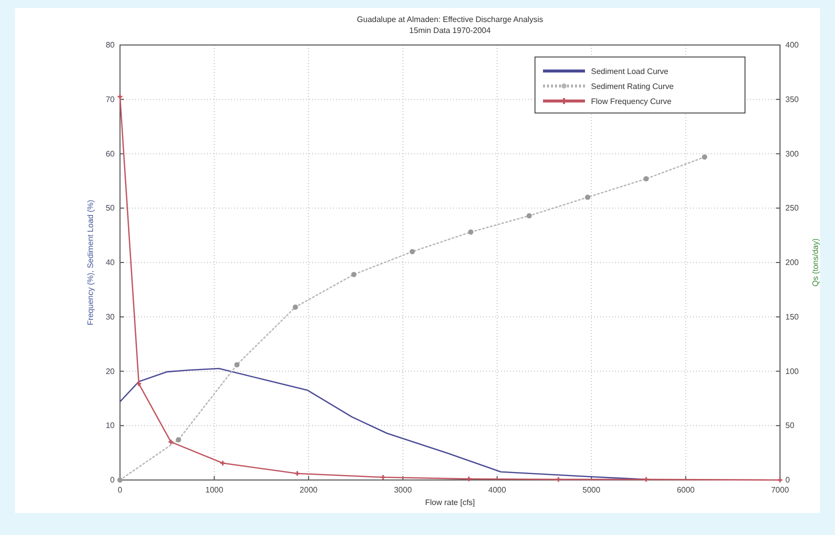 Image resolution: width=835 pixels, height=535 pixels. What do you see at coordinates (790, 425) in the screenshot?
I see `y2-tick-label: 50` at bounding box center [790, 425].